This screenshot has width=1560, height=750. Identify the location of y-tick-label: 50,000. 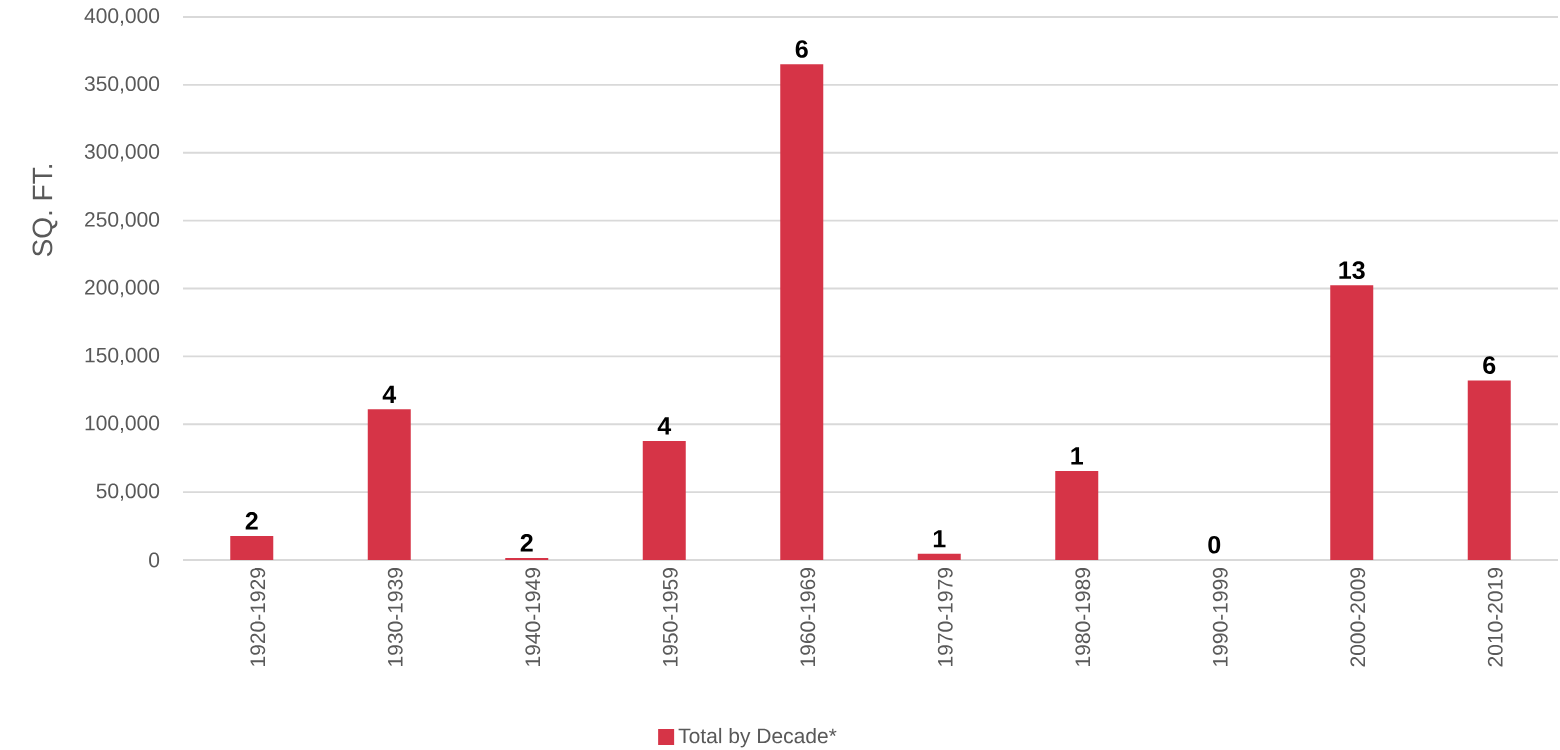
(128, 492).